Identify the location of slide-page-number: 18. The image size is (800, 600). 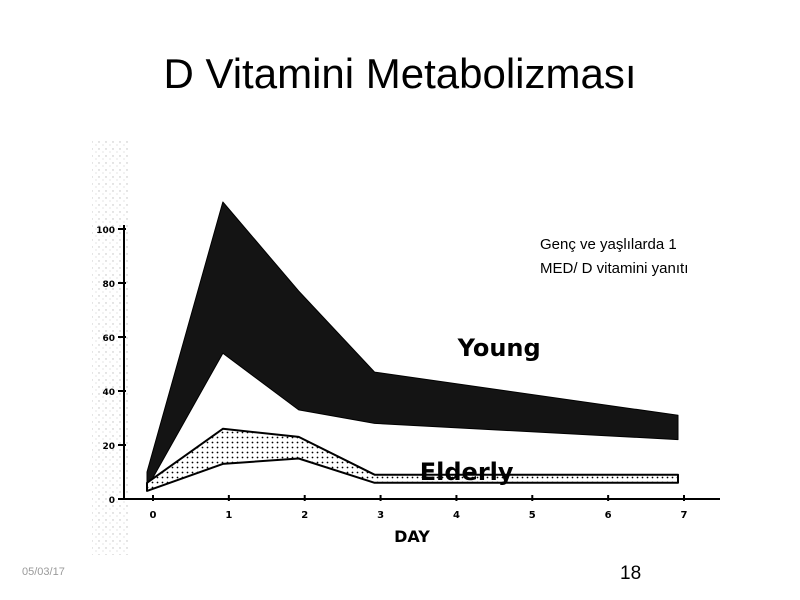
(631, 573).